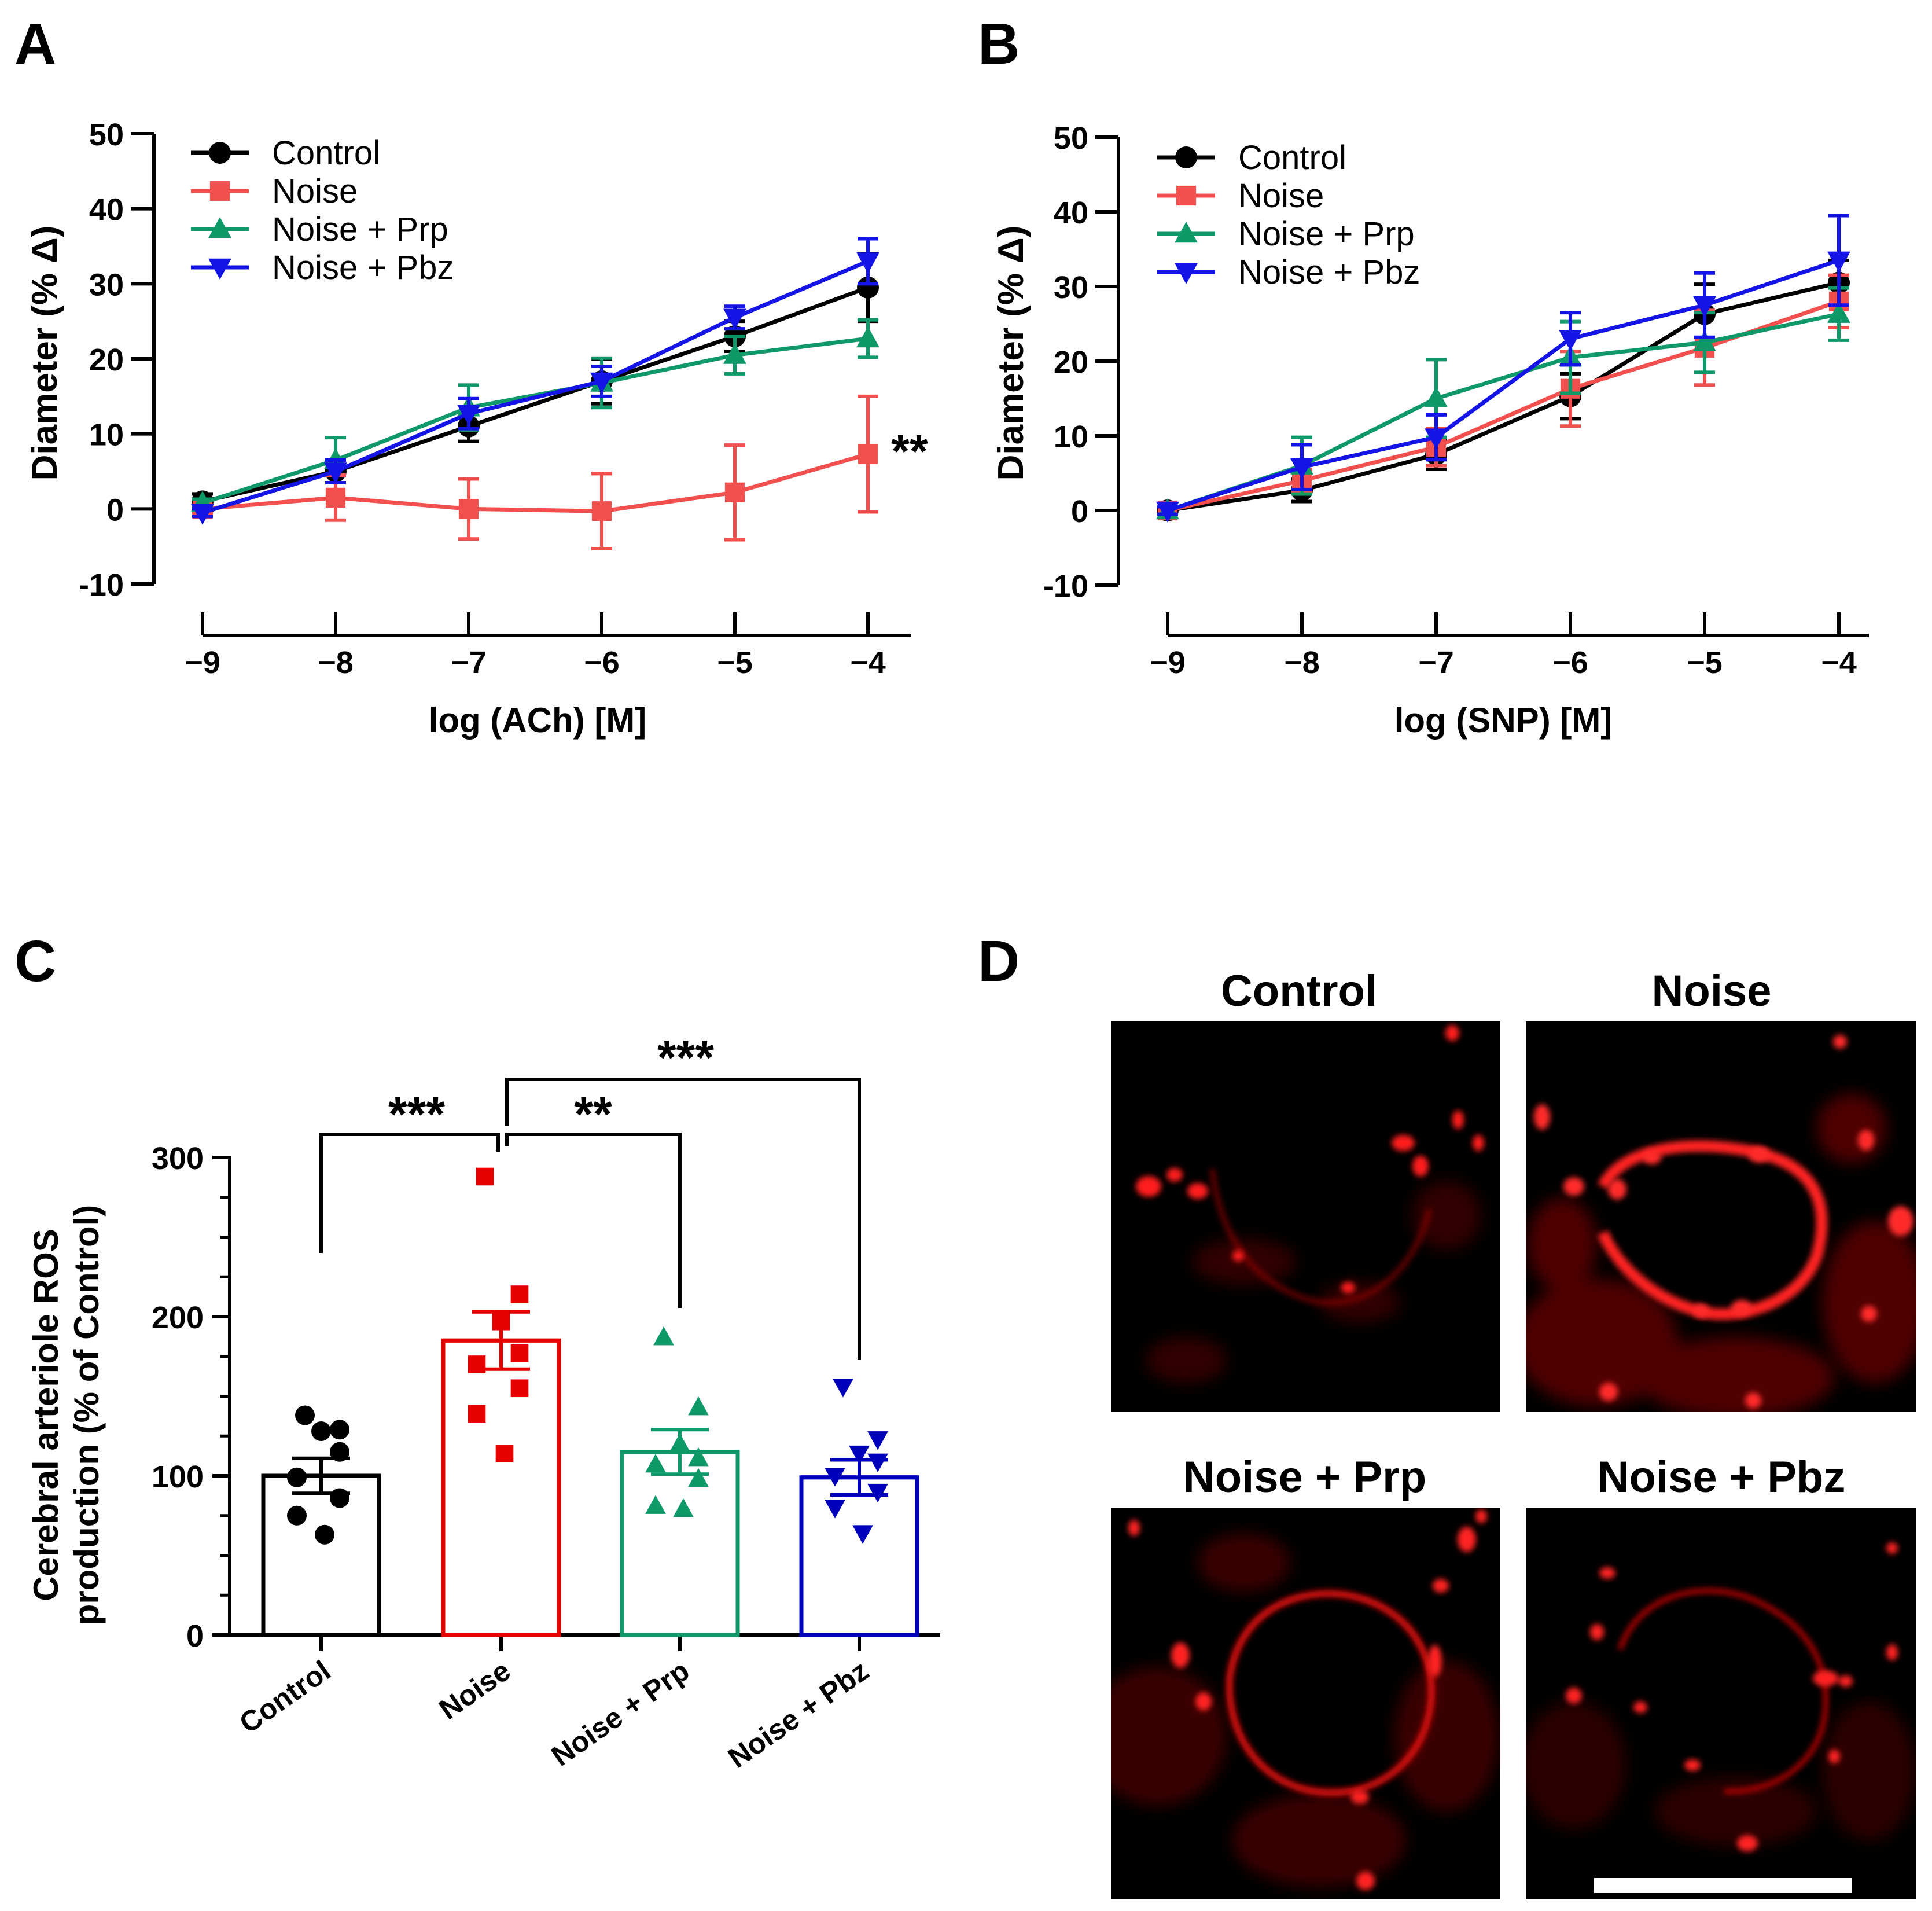 The width and height of the screenshot is (1932, 1911). What do you see at coordinates (999, 44) in the screenshot?
I see `panel-letter-b: B` at bounding box center [999, 44].